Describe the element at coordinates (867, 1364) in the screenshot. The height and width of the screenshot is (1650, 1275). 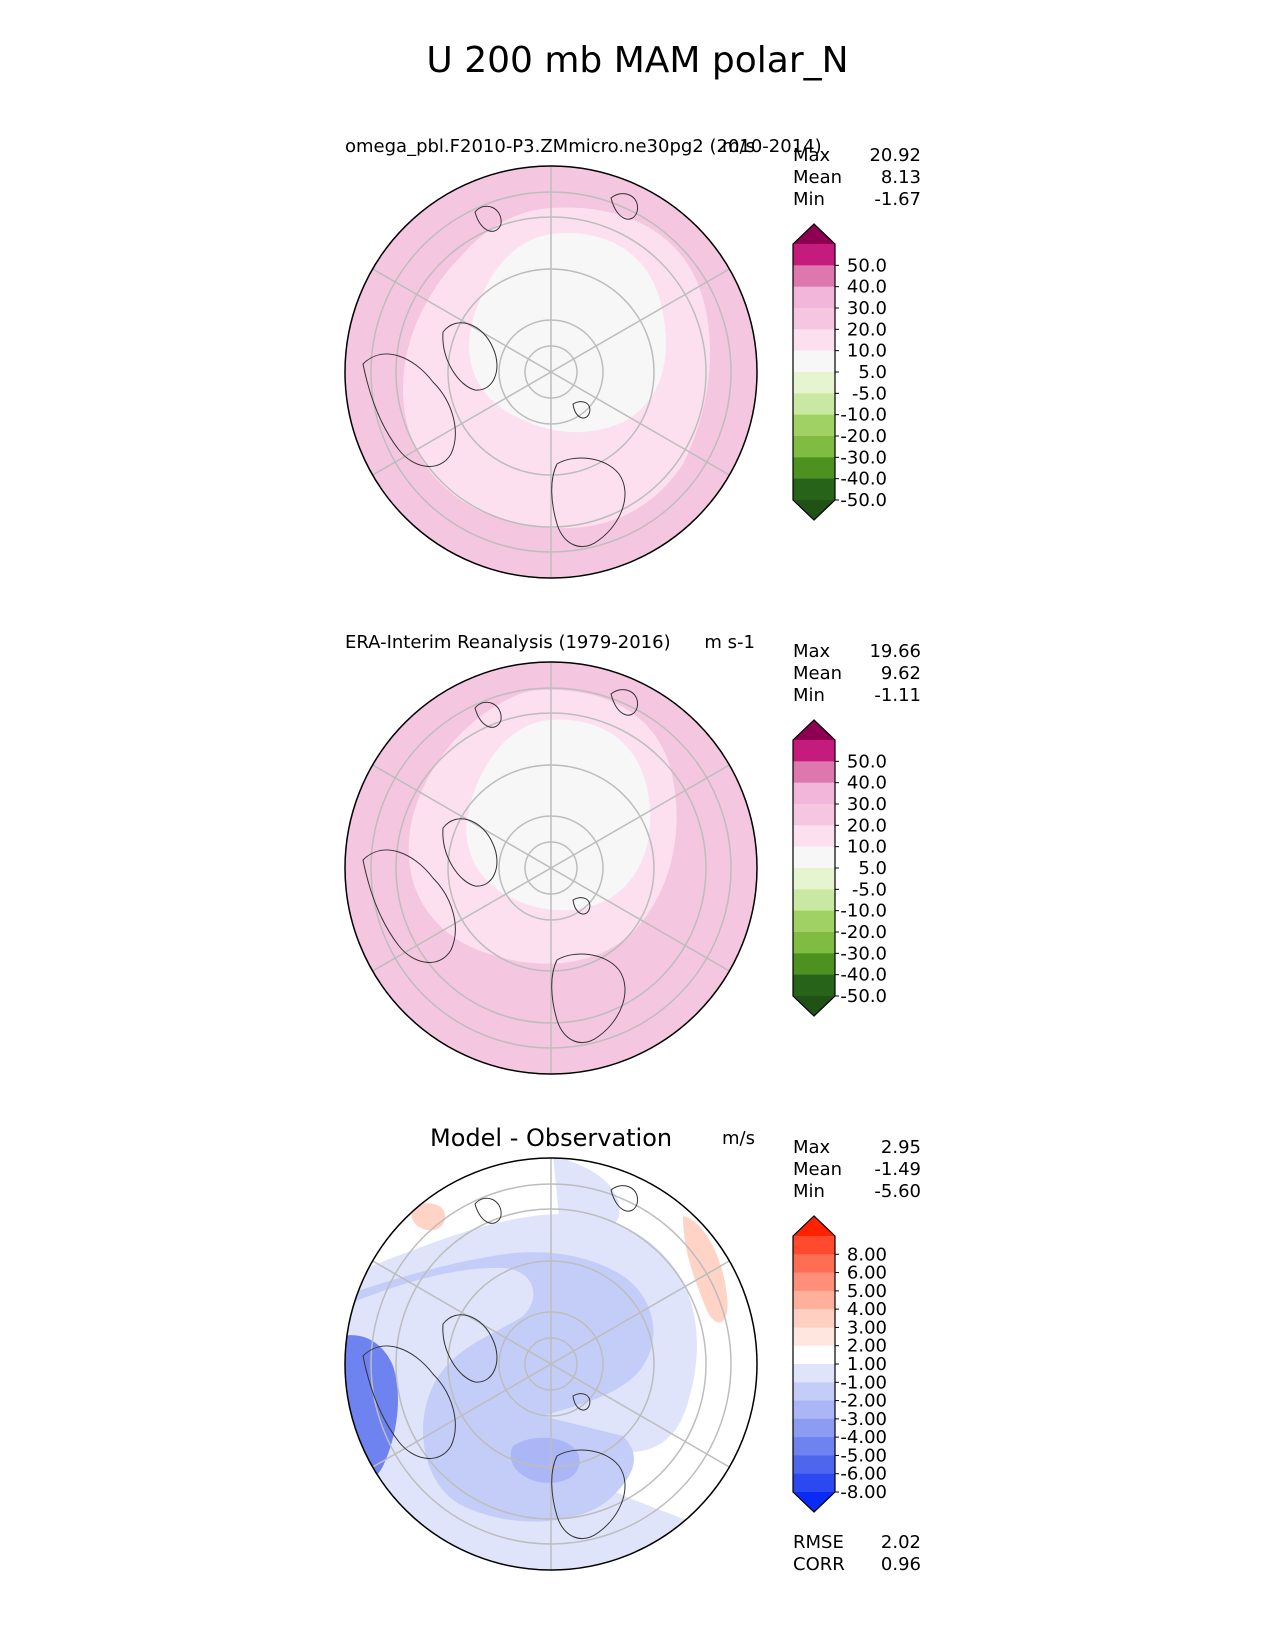
I see `colorbar-tick-label: 1.00` at that location.